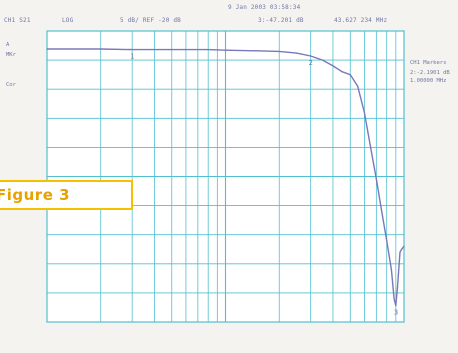  Describe the element at coordinates (361, 20) in the screenshot. I see `header-marker-freq: 43.627 234 MHz` at that location.